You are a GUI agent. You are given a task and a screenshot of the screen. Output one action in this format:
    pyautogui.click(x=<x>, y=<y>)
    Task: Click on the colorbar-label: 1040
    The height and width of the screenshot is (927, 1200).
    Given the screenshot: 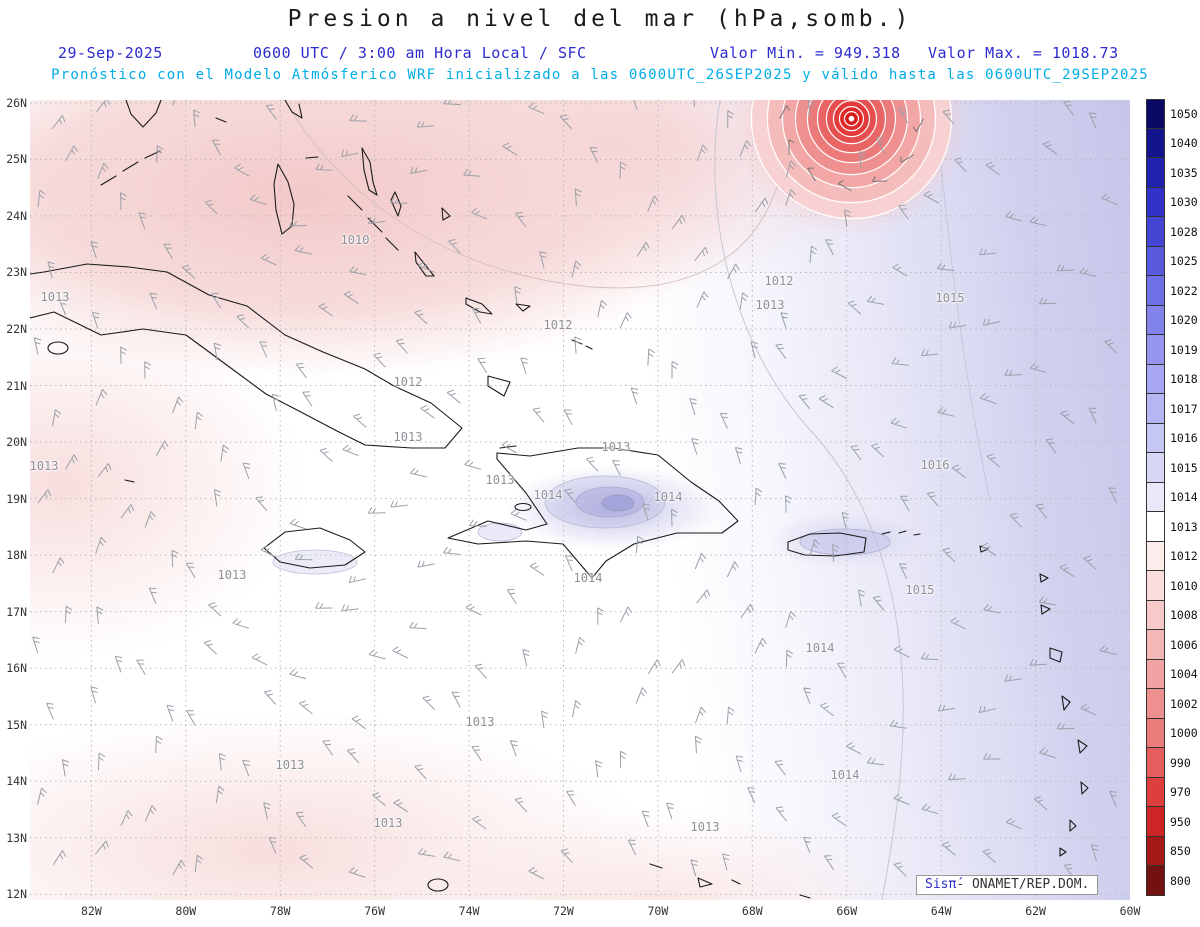 What is the action you would take?
    pyautogui.click(x=1184, y=143)
    